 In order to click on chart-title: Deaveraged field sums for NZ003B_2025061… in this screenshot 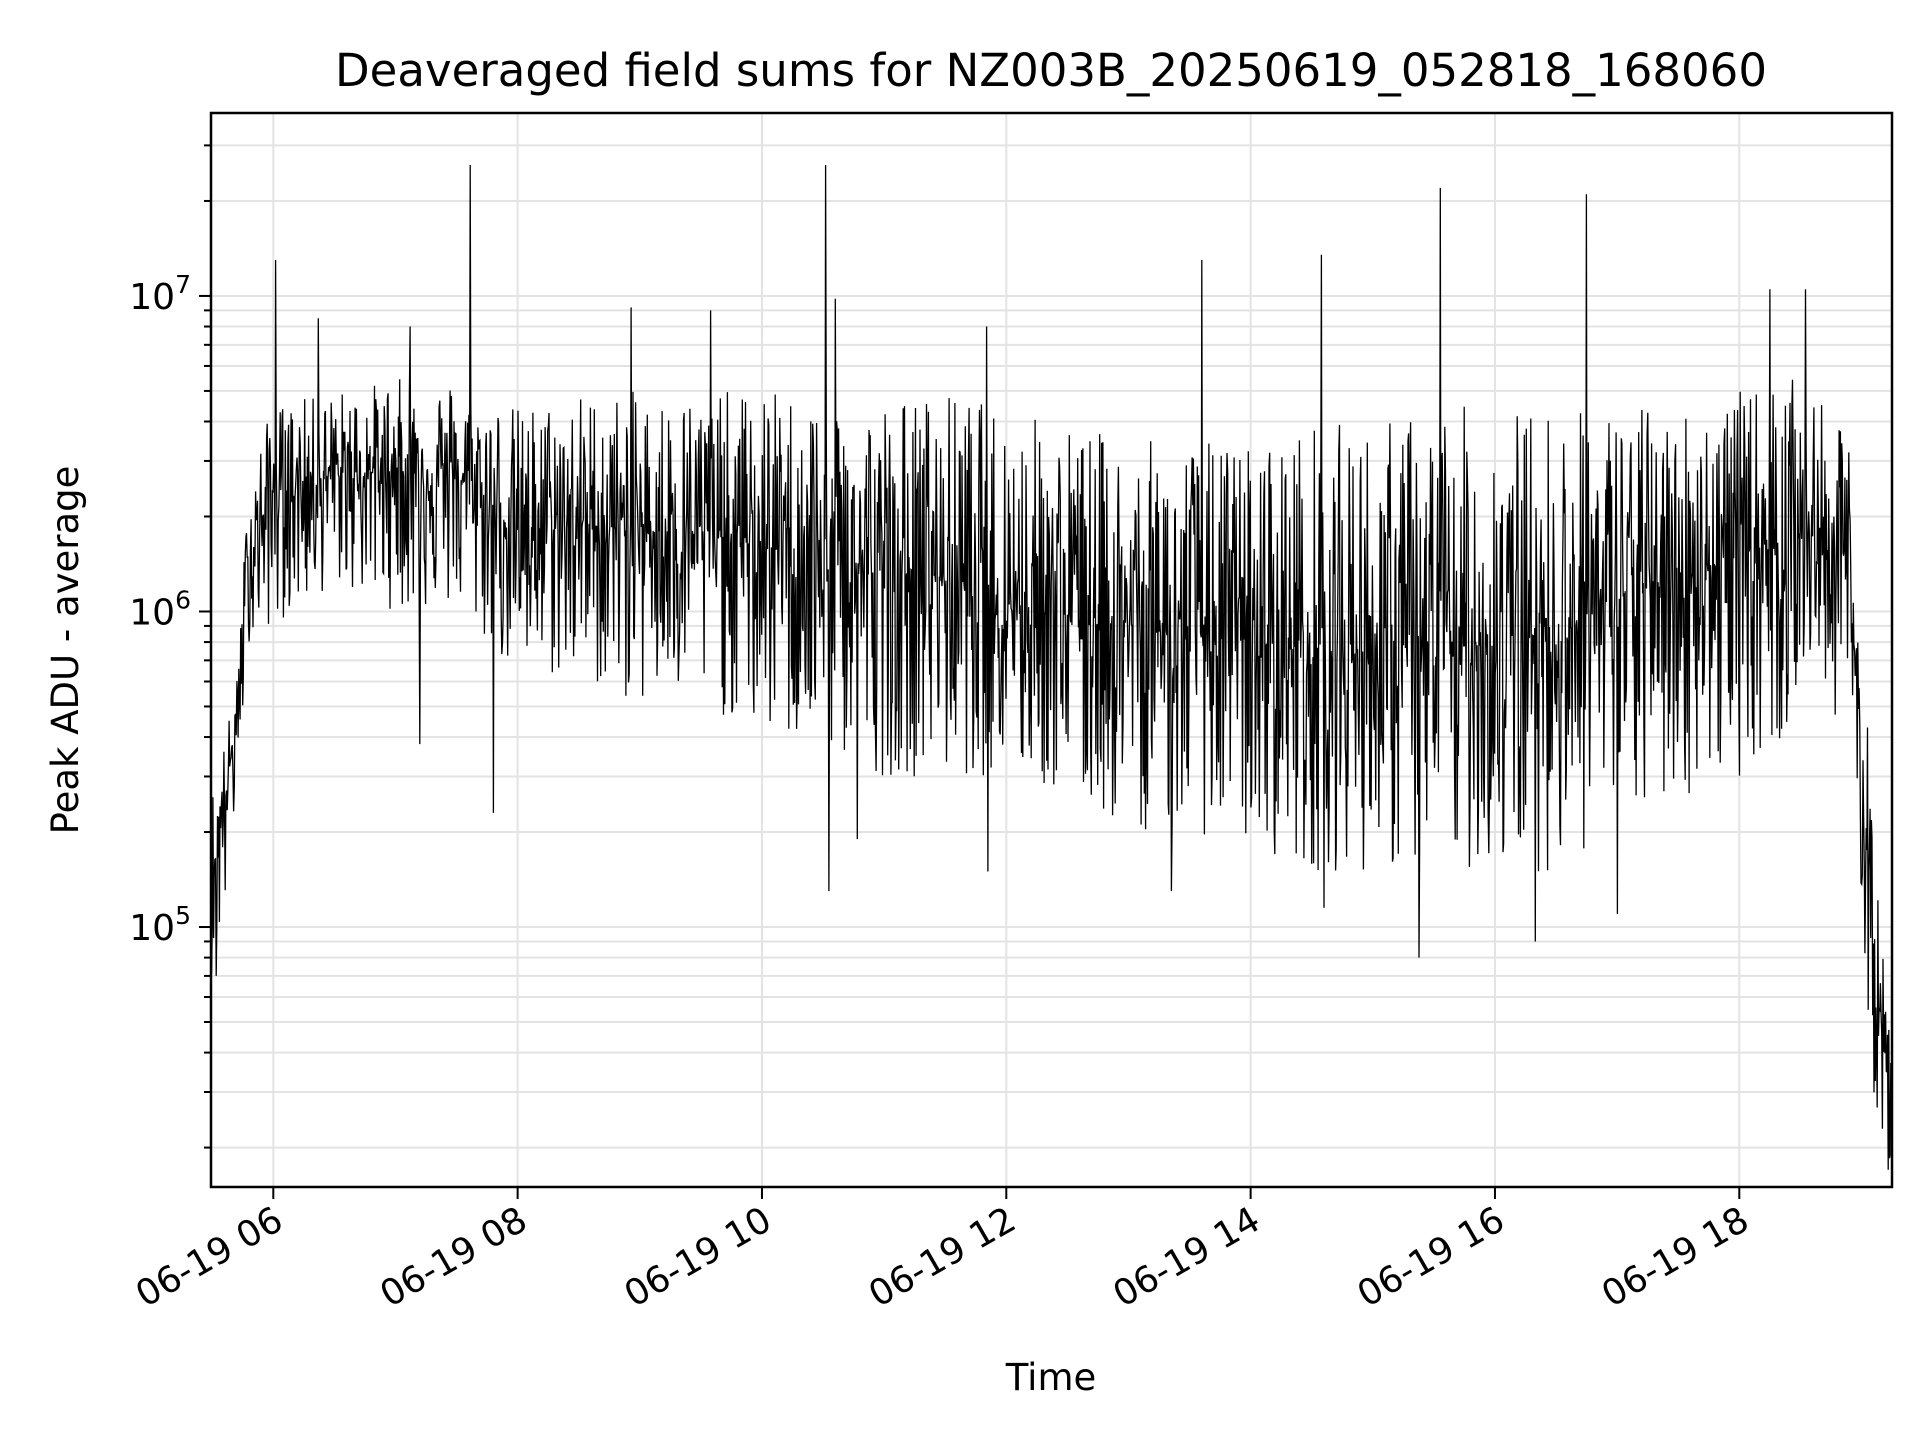, I will do `click(1051, 70)`.